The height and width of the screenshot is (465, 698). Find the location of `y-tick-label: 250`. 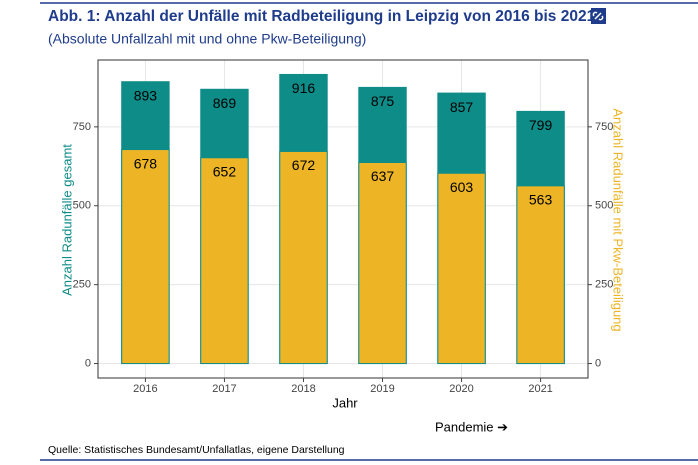

y-tick-label: 250 is located at coordinates (82, 285).